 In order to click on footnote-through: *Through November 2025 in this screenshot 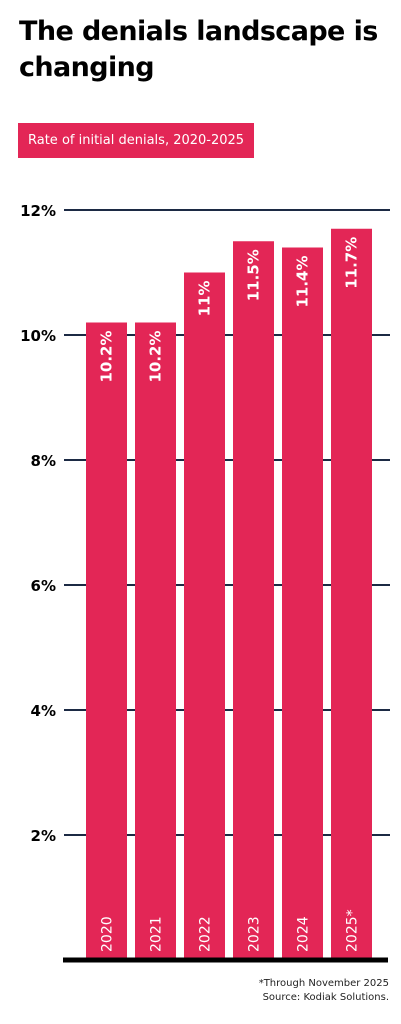, I will do `click(323, 983)`.